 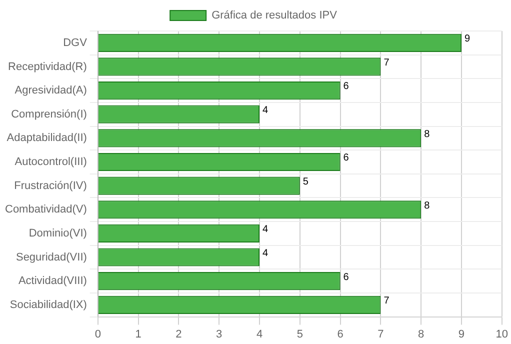 What do you see at coordinates (47, 66) in the screenshot?
I see `y-tick-label: Receptividad(R)` at bounding box center [47, 66].